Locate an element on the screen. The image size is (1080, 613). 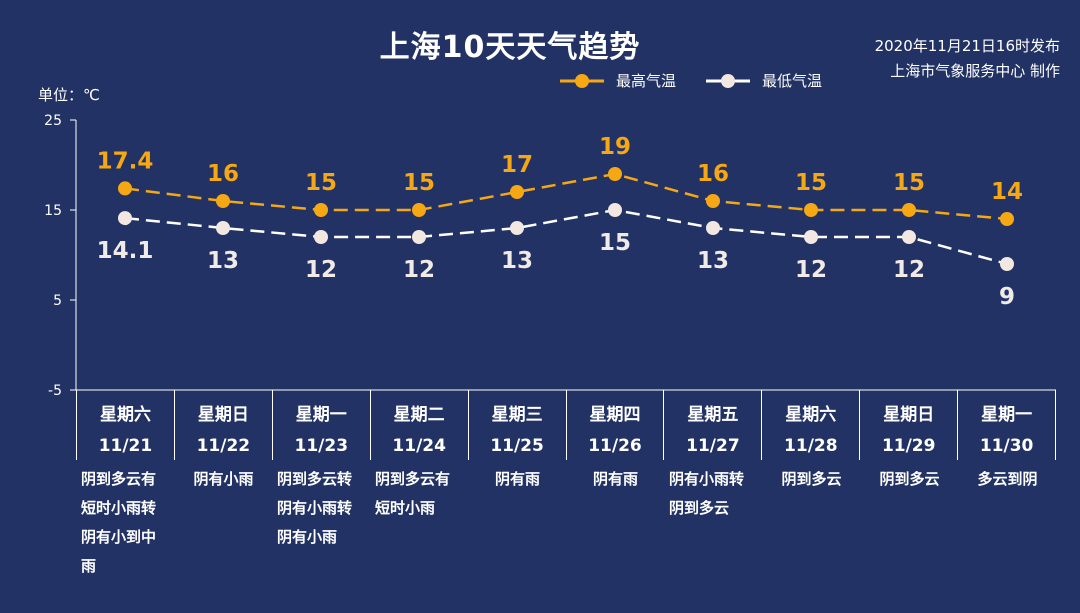
day-weekday: 星期二 is located at coordinates (419, 415).